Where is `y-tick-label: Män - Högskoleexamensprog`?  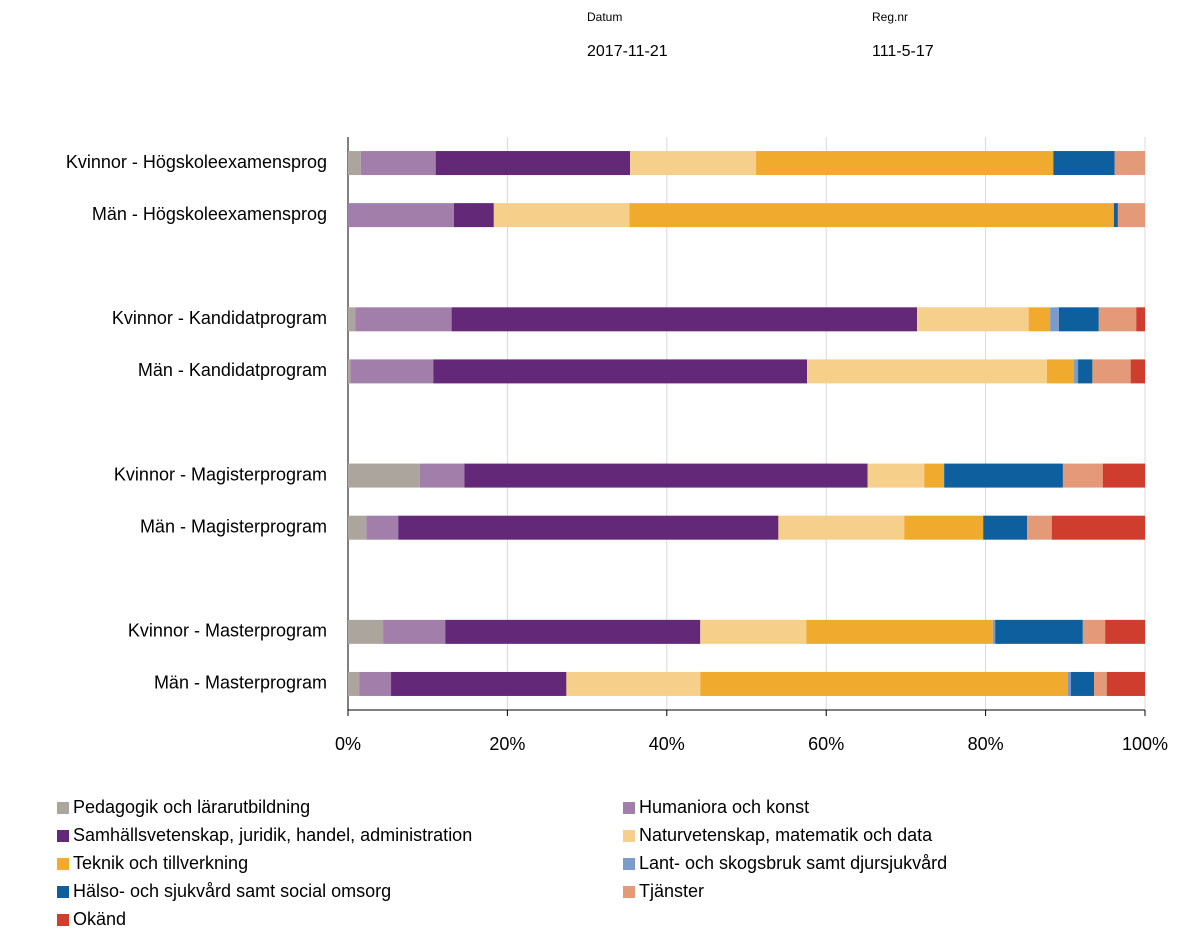
y-tick-label: Män - Högskoleexamensprog is located at coordinates (209, 214).